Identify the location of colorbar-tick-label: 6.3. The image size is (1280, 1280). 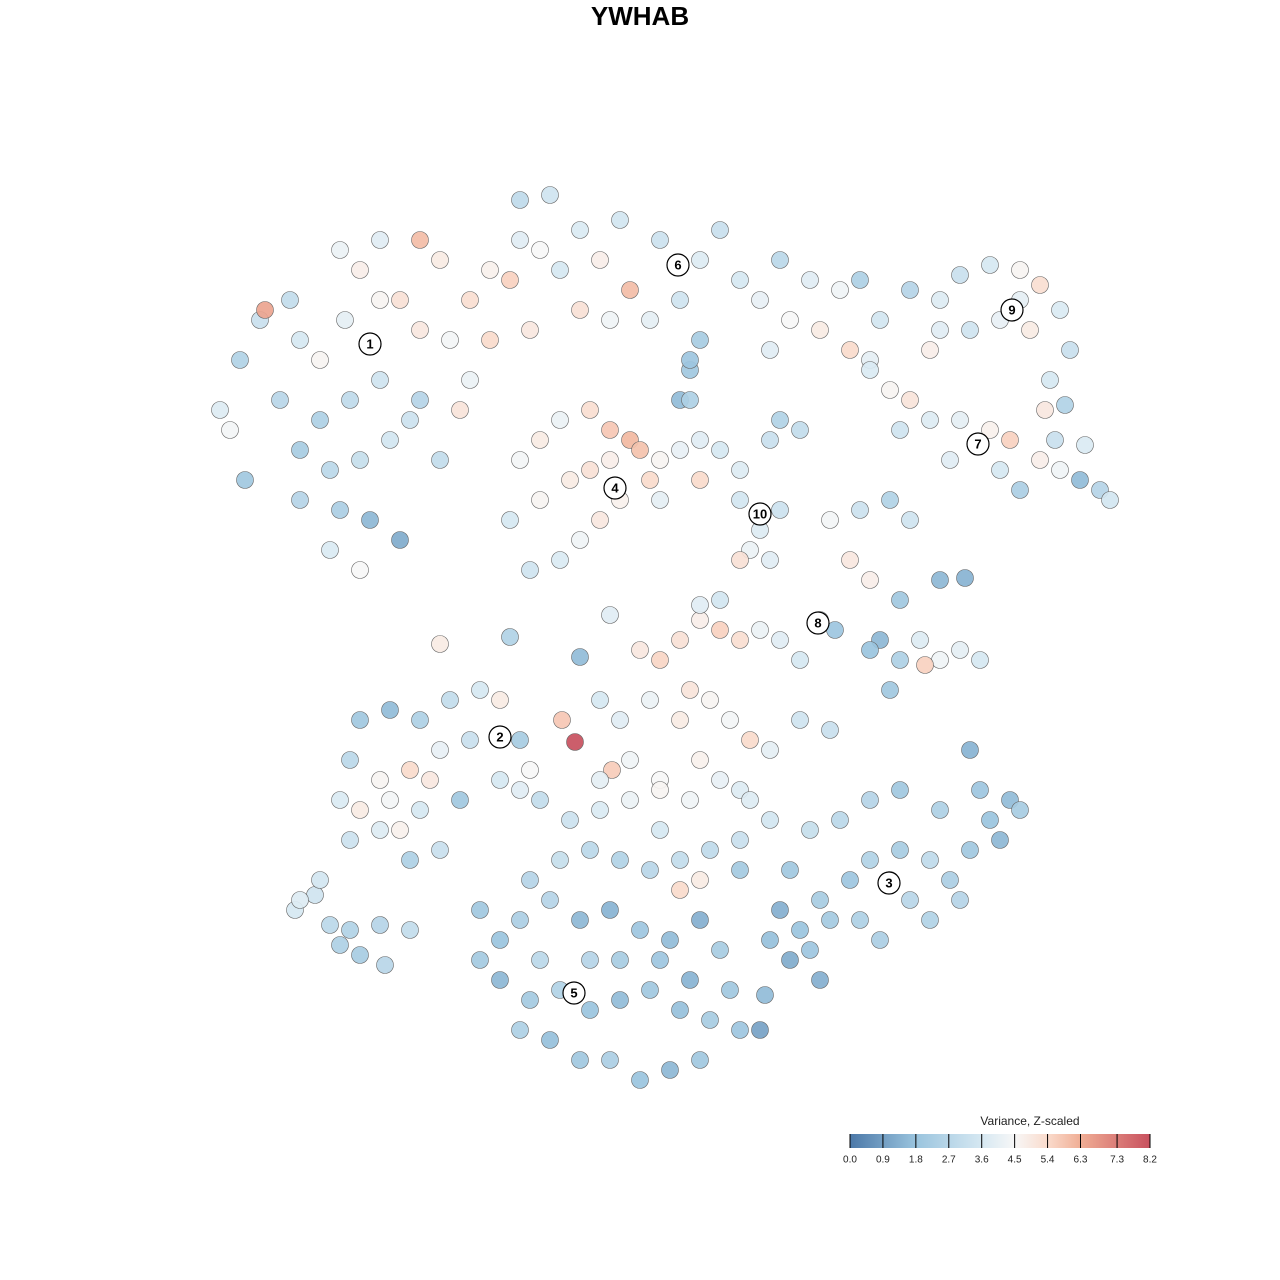
(1081, 1160).